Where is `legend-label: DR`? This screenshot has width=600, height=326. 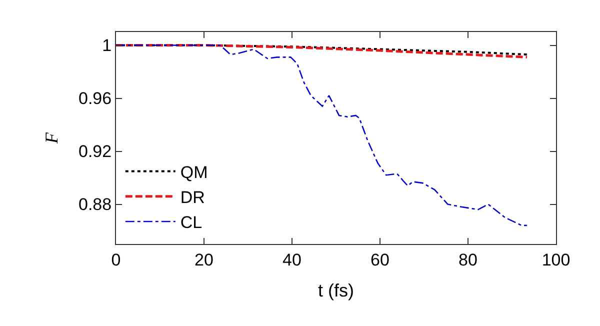 legend-label: DR is located at coordinates (192, 198).